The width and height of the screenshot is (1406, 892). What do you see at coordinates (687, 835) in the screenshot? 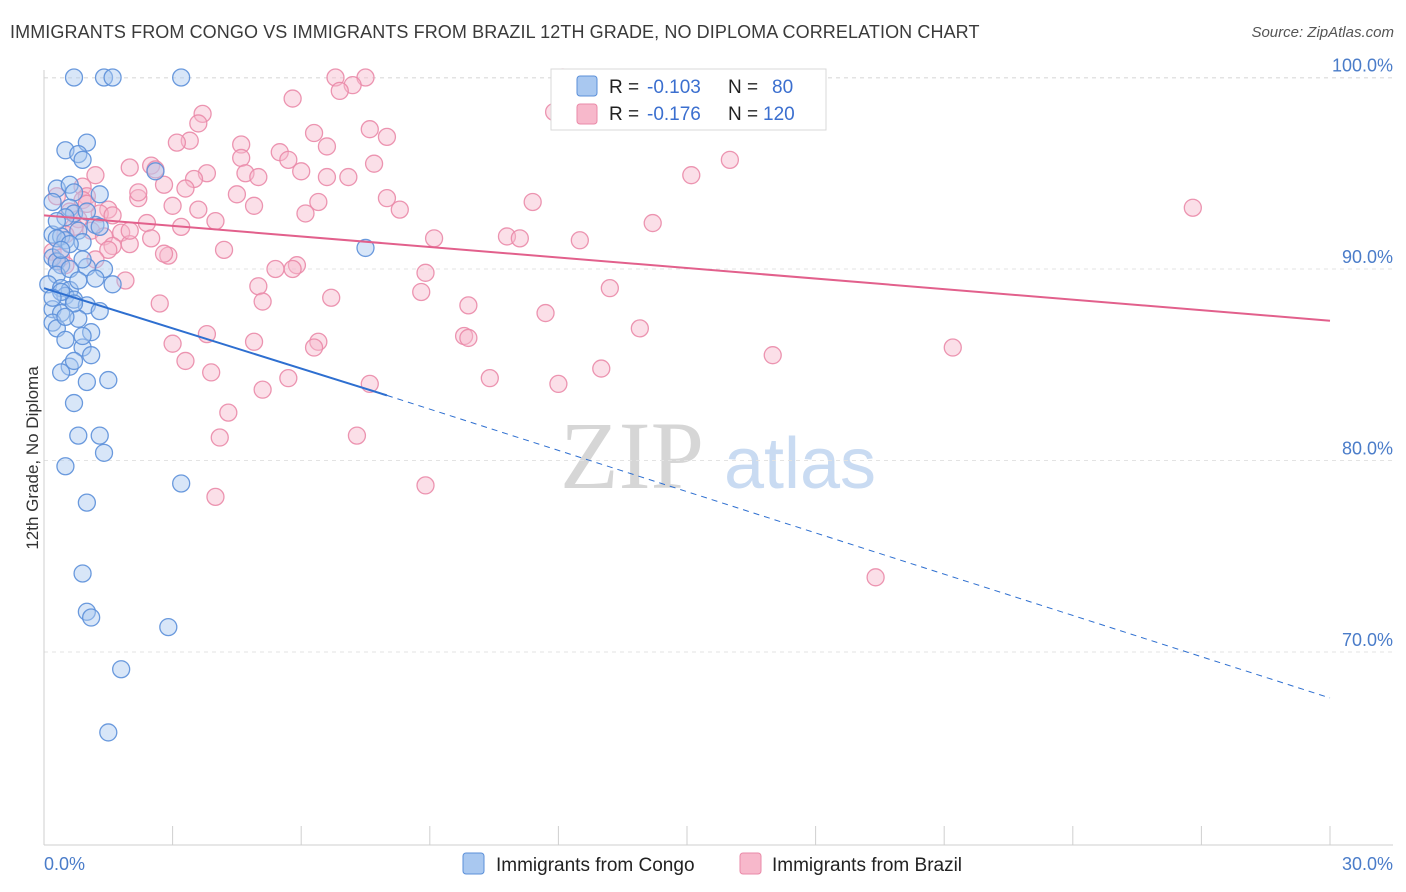
I see `x-ticks` at bounding box center [687, 835].